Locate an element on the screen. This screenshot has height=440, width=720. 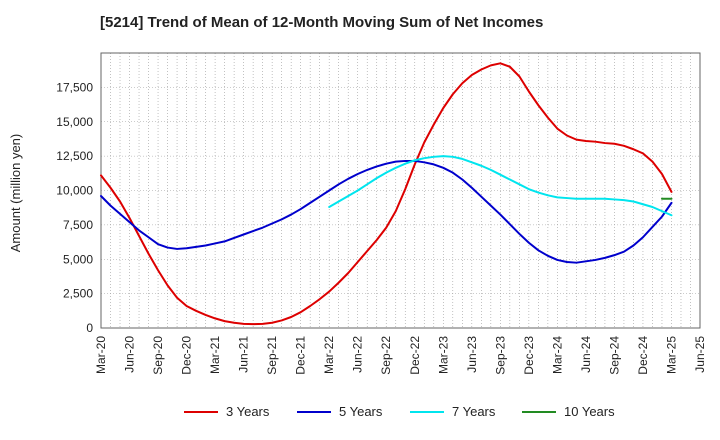
x-tick-label: Dec-22 is located at coordinates (415, 355).